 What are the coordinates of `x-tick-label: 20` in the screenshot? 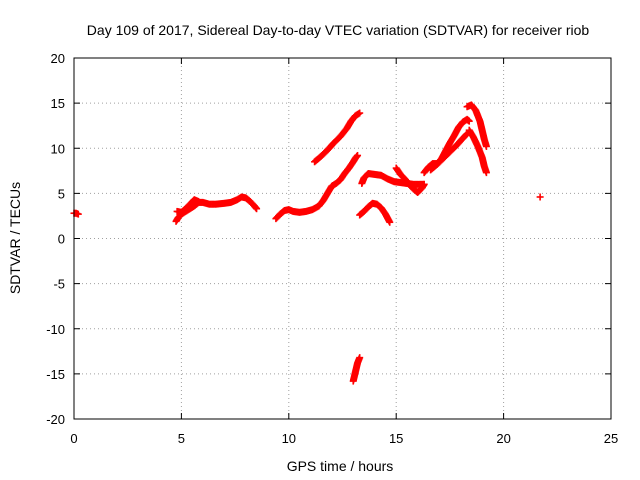 It's located at (503, 438).